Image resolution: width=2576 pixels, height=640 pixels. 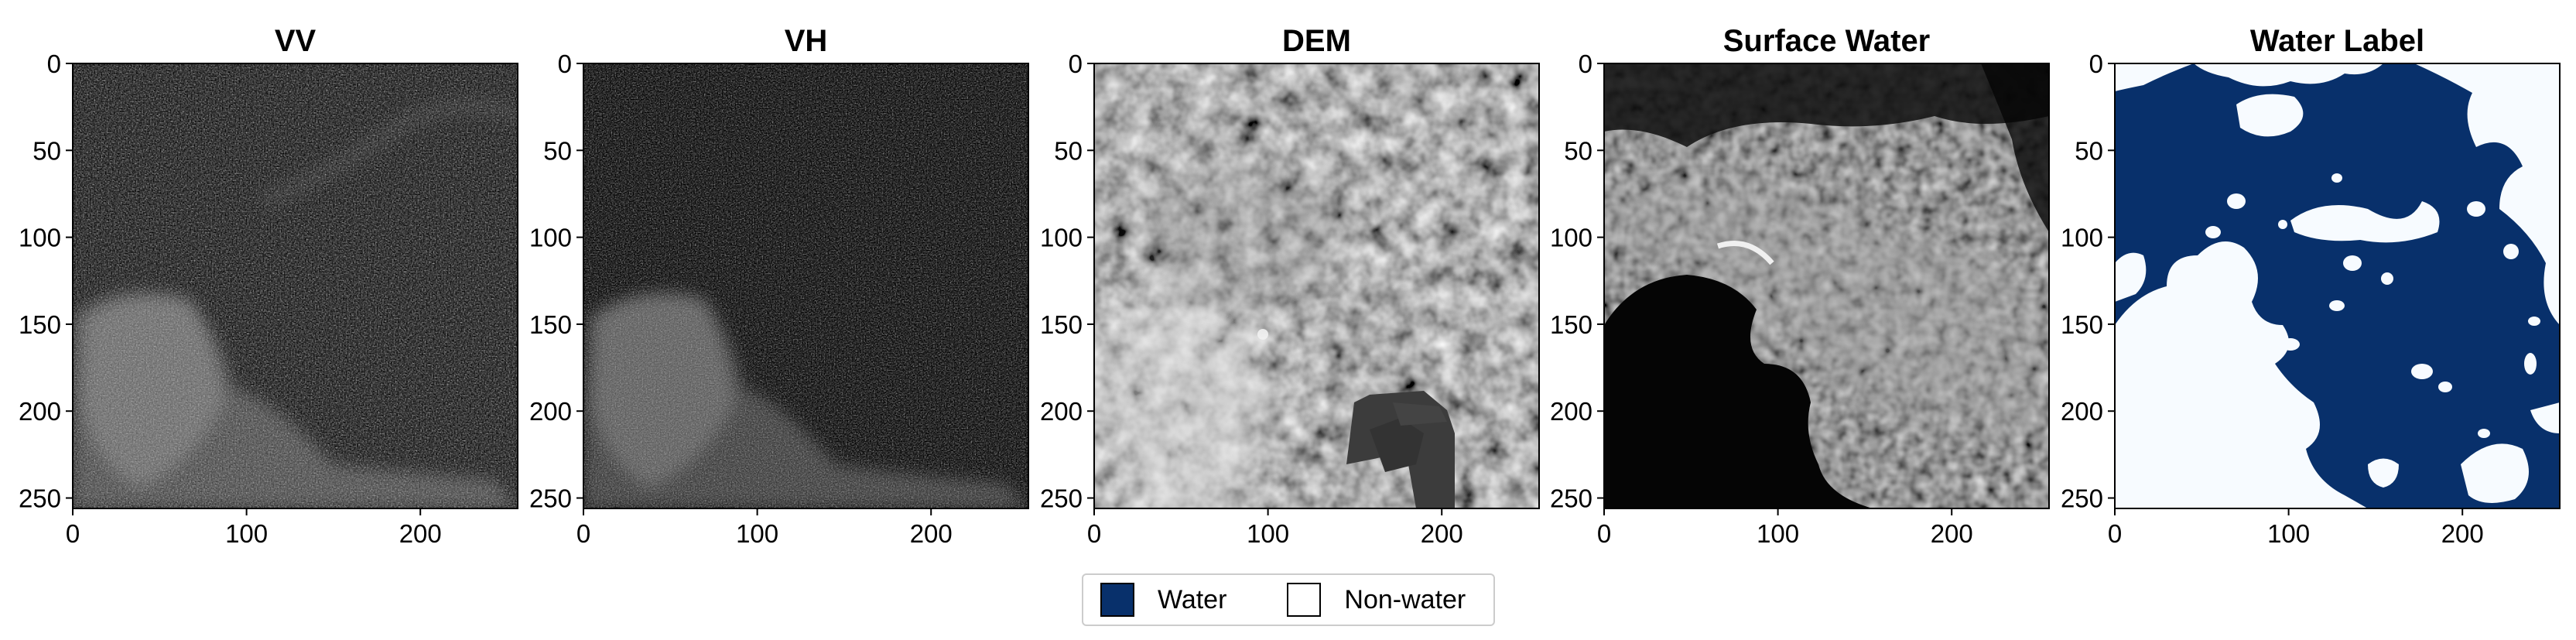 I want to click on x-tick-label-dem-0: 0, so click(x=1094, y=533).